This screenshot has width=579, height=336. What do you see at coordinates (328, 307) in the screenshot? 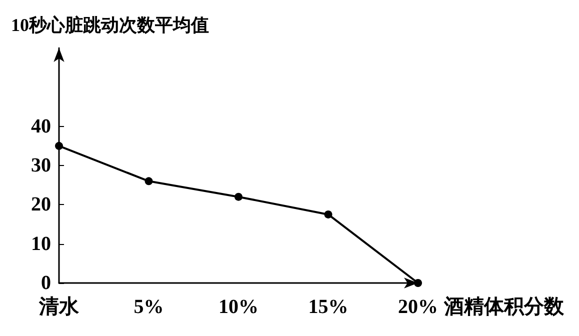
I see `x-tick-label: 15%` at bounding box center [328, 307].